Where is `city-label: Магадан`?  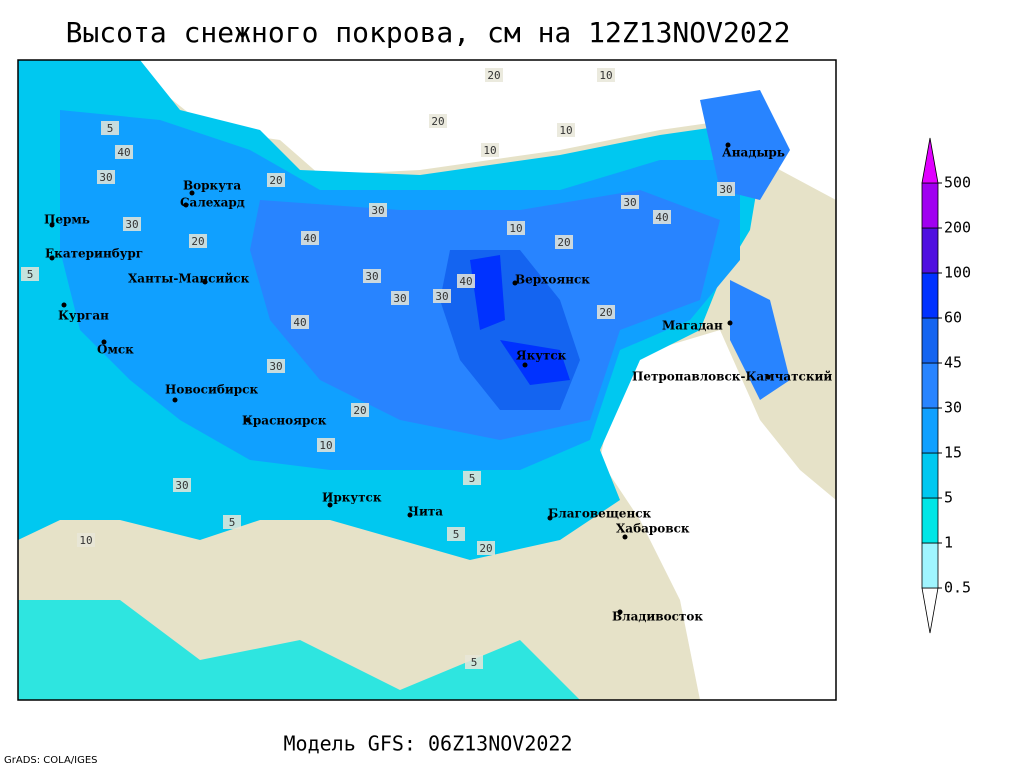
city-label: Магадан is located at coordinates (692, 326).